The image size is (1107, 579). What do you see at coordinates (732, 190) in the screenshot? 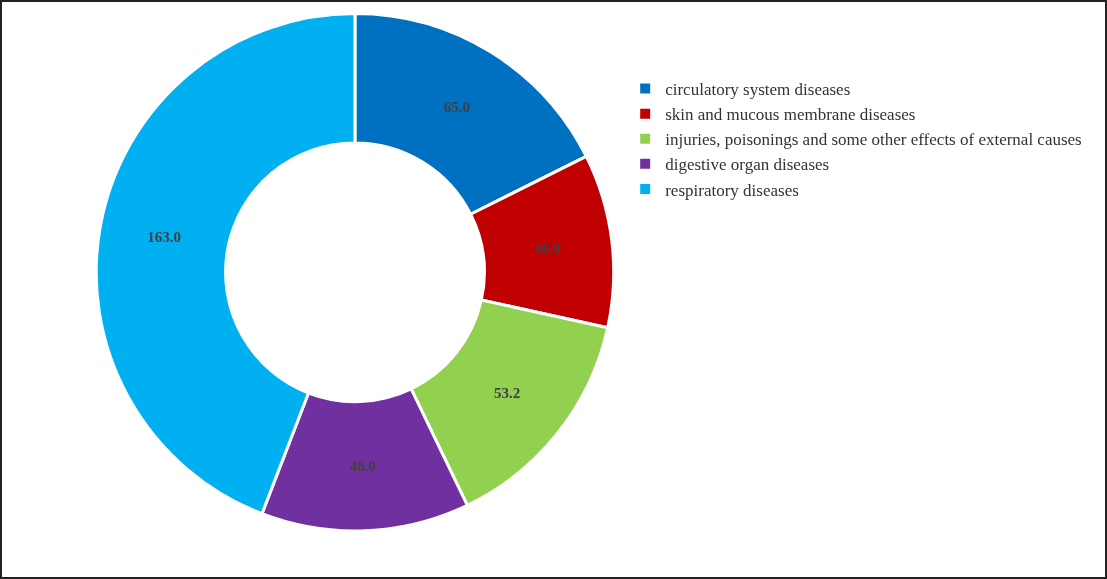
I see `legend-label: respiratory diseases` at bounding box center [732, 190].